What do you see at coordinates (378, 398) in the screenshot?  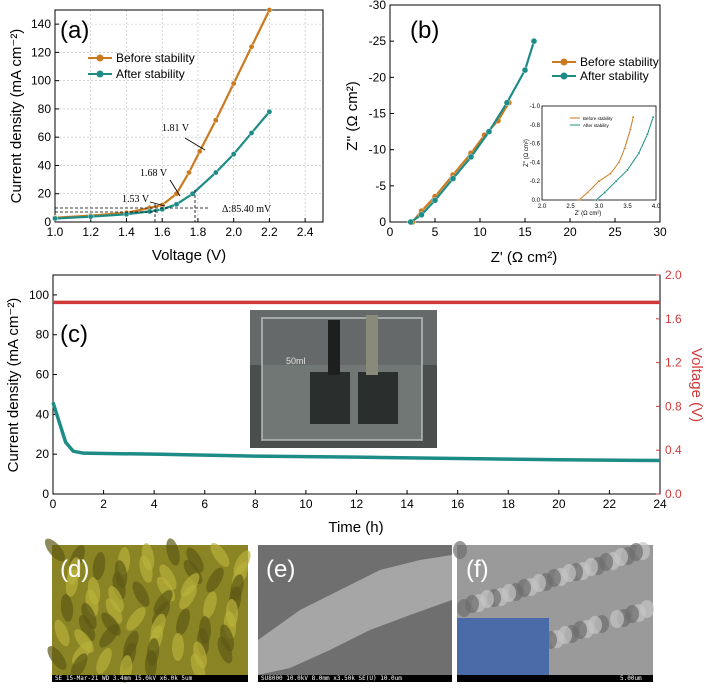 I see `electrode-right` at bounding box center [378, 398].